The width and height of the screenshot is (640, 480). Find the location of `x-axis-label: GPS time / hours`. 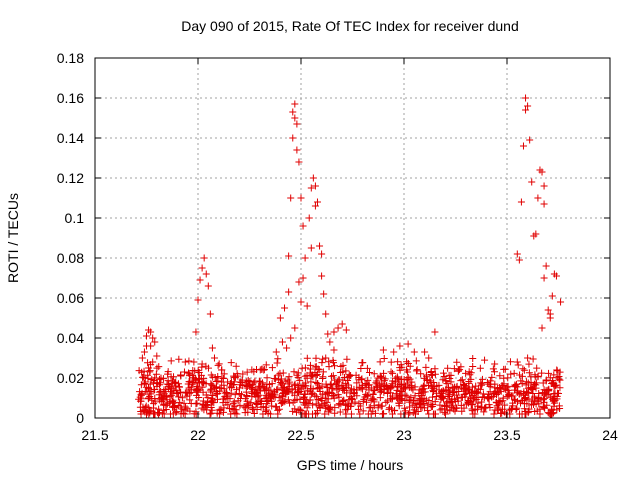

x-axis-label: GPS time / hours is located at coordinates (350, 465).